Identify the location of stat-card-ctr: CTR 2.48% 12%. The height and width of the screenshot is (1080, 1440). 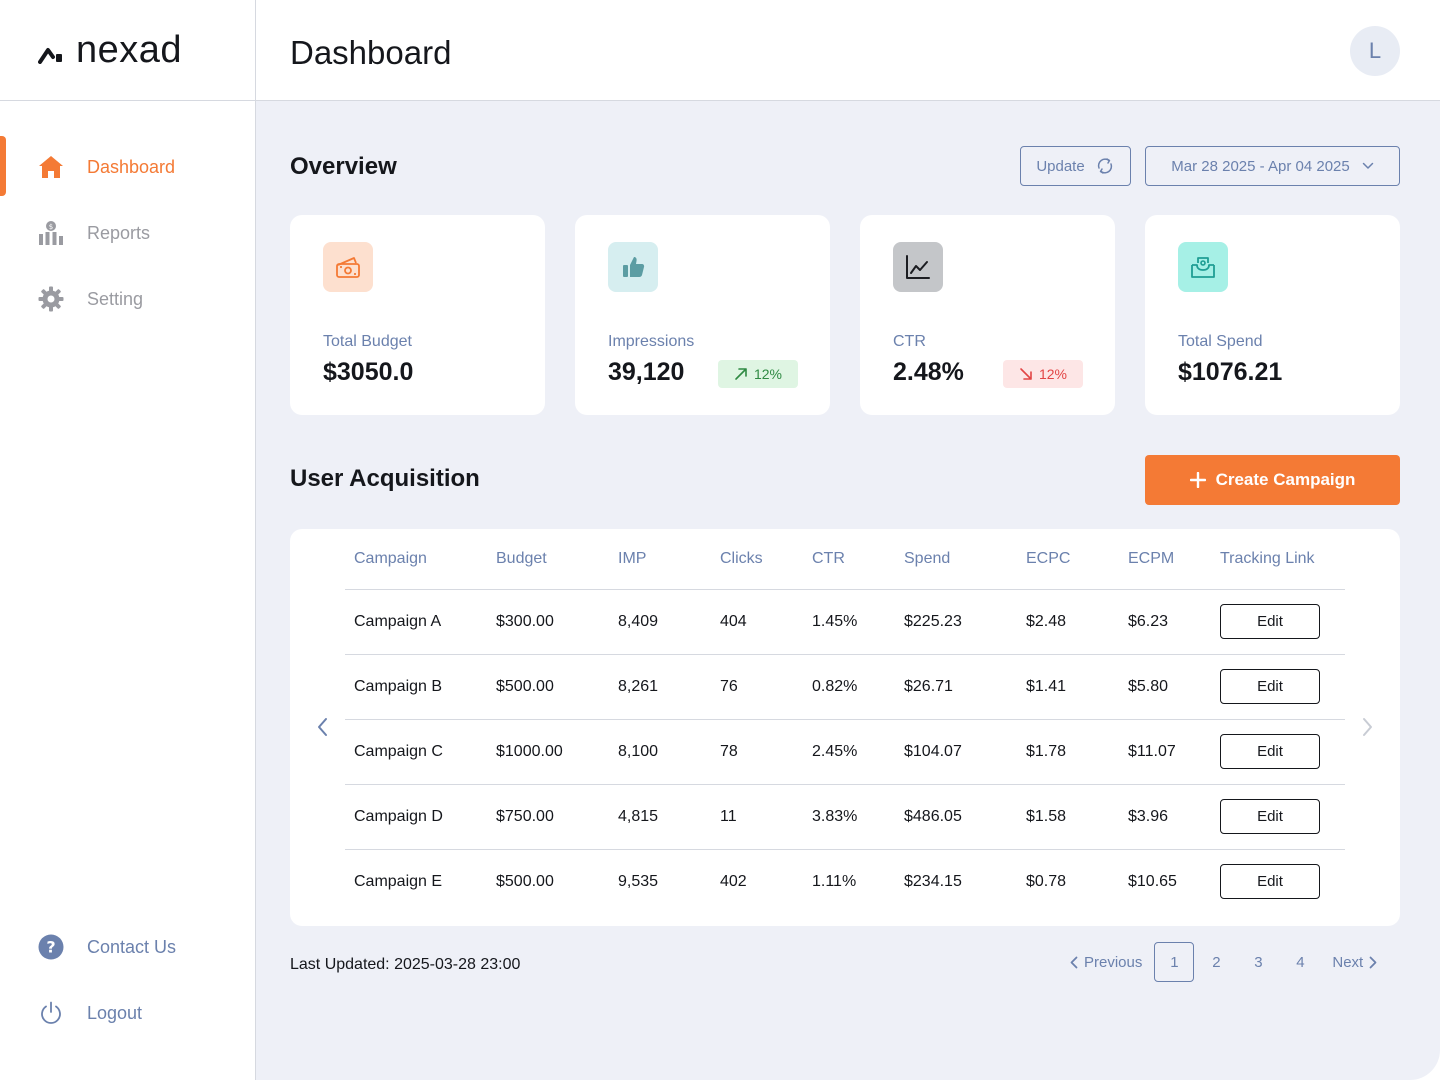
(987, 315).